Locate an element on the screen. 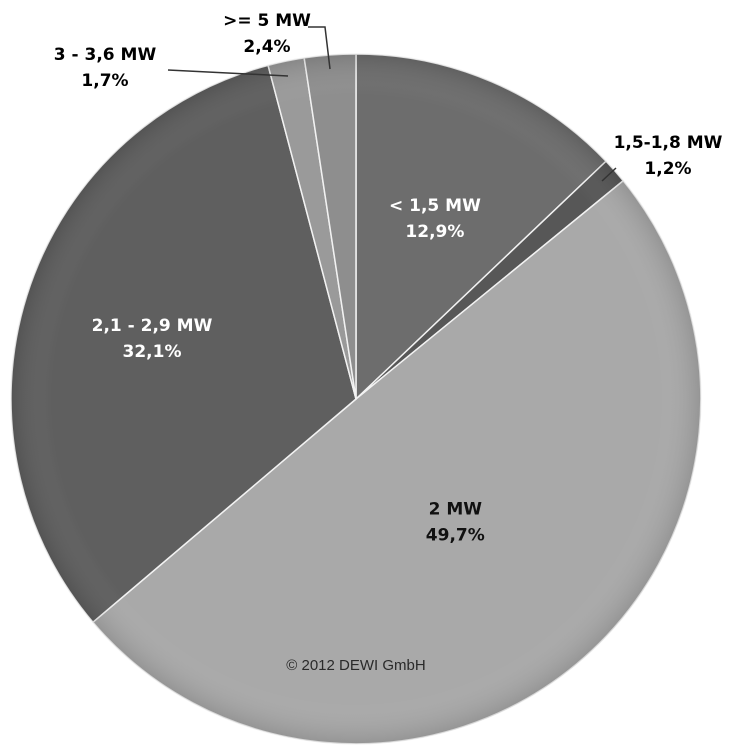 This screenshot has width=749, height=745. slice-label: 3 - 3,6 MW 1,7% is located at coordinates (105, 68).